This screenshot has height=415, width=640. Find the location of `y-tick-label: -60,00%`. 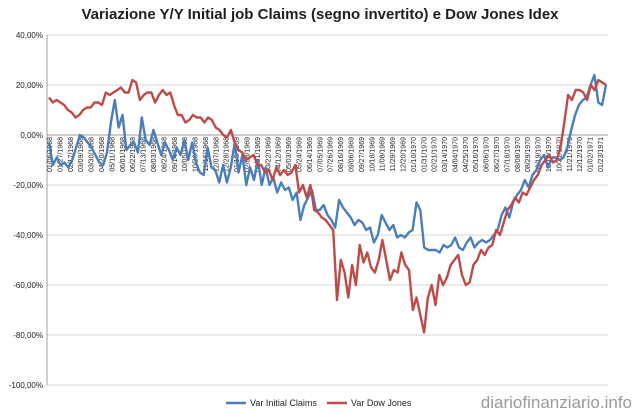

y-tick-label: -60,00% is located at coordinates (28, 285).